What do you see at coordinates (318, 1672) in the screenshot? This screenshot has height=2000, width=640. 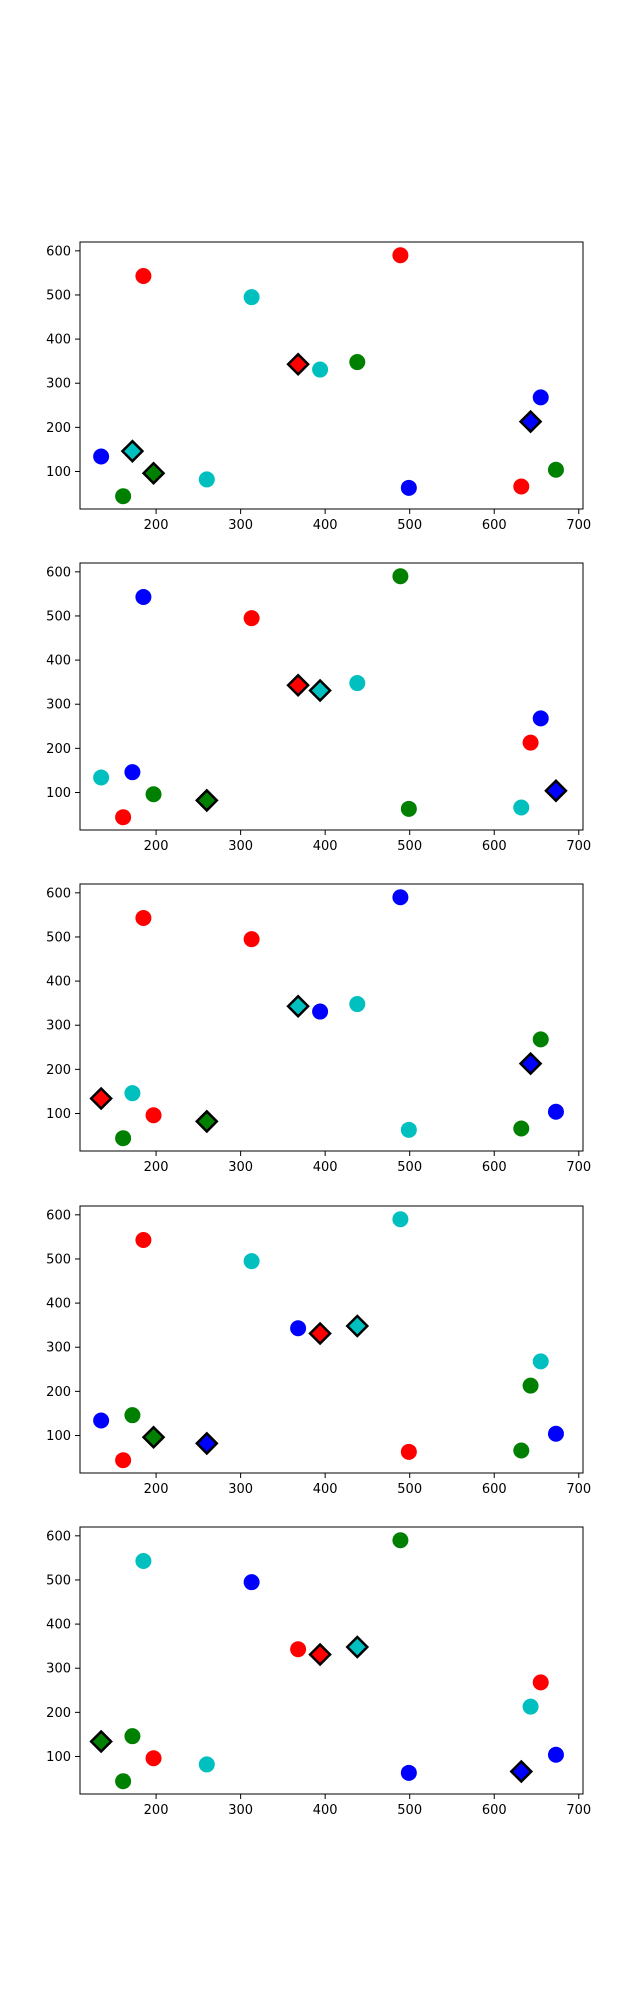 I see `chart-panel-5: 200 300 400 500 600 700 100 200 300 400 500 600` at bounding box center [318, 1672].